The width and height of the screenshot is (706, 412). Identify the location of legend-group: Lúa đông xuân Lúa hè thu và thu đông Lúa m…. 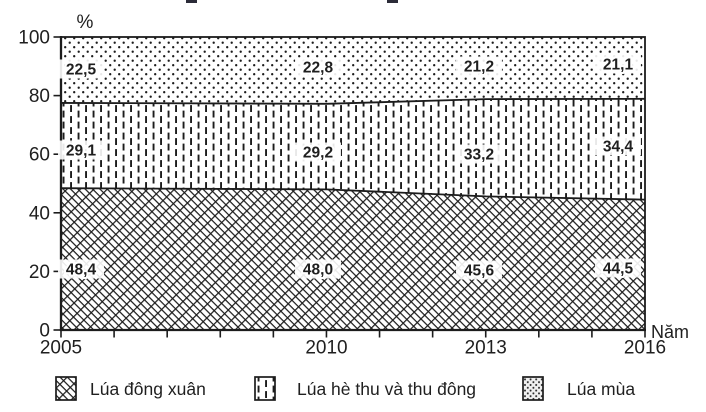
(345, 388).